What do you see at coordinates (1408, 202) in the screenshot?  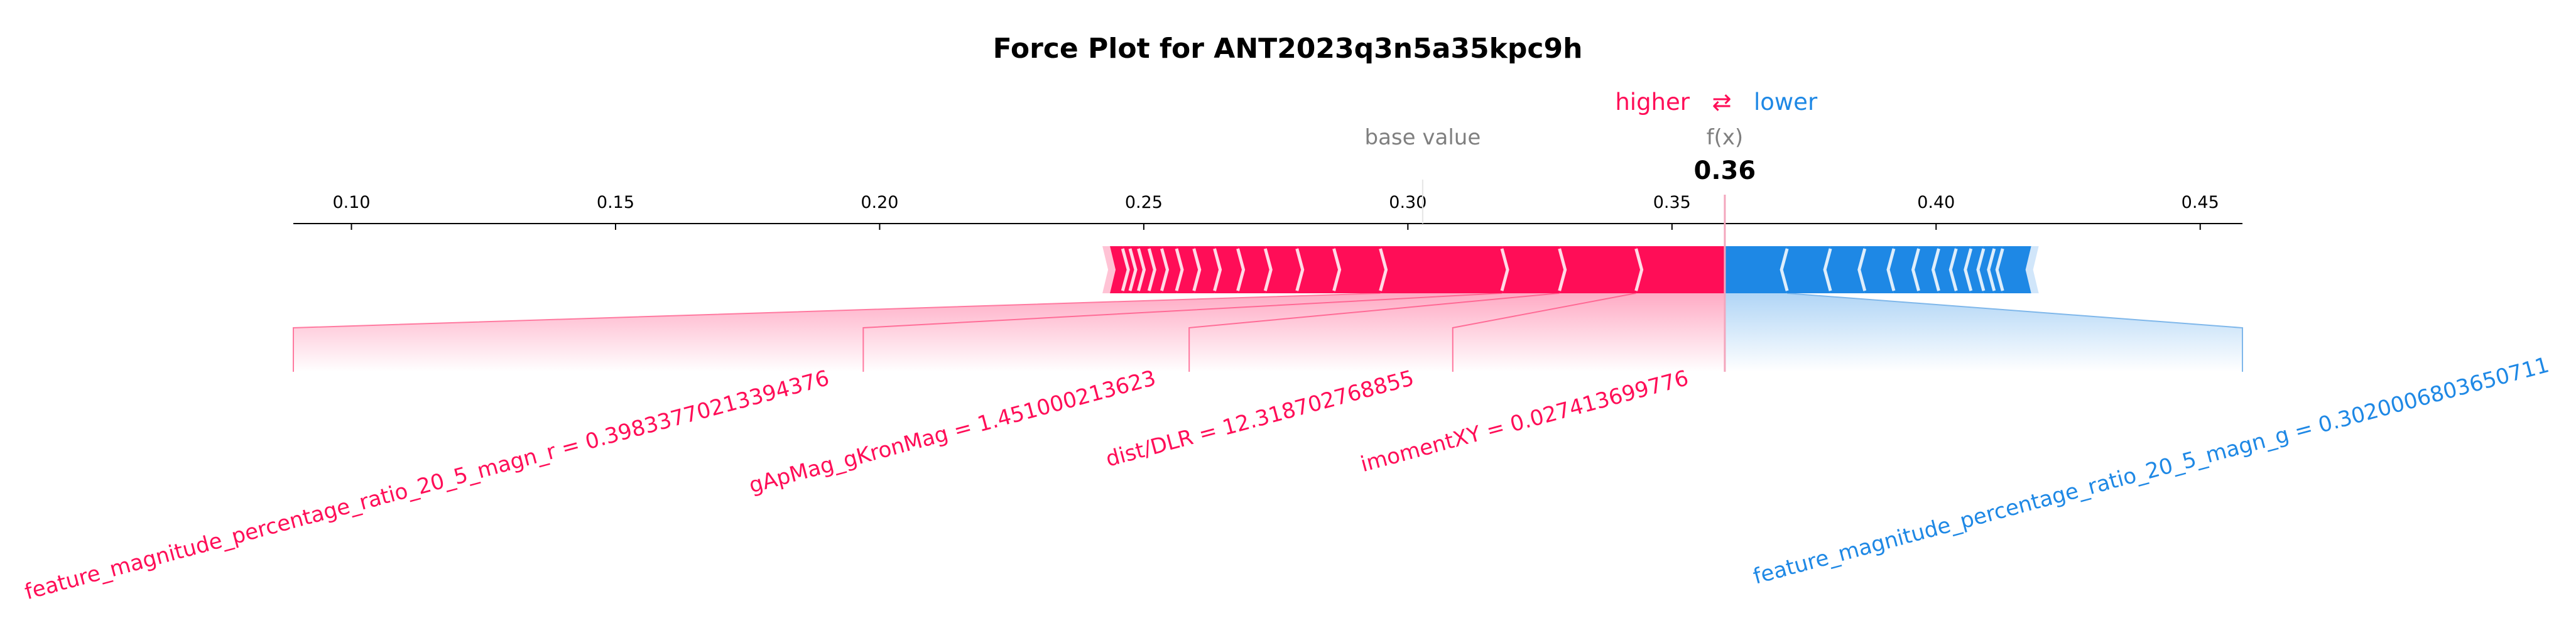 I see `x-tick-label: 0.30` at bounding box center [1408, 202].